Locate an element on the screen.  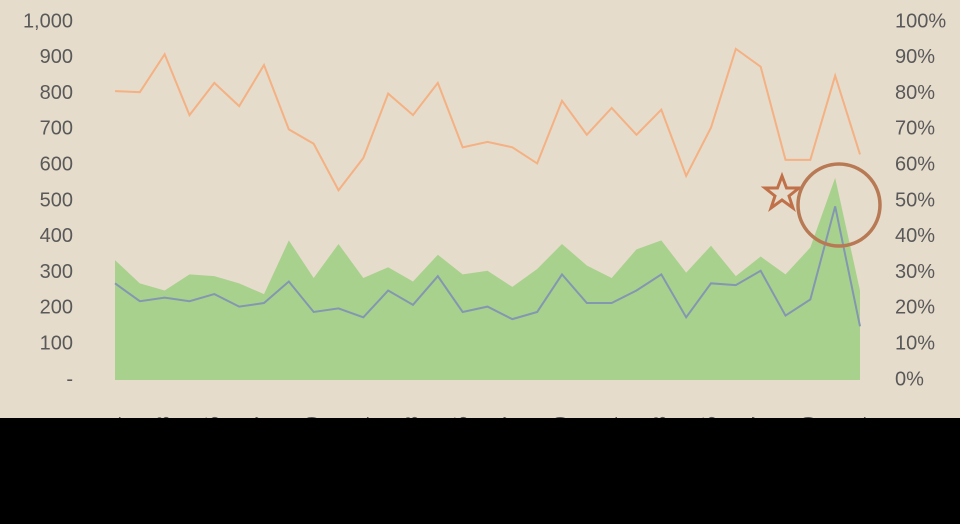
y-tick-label: 100 is located at coordinates (56, 343).